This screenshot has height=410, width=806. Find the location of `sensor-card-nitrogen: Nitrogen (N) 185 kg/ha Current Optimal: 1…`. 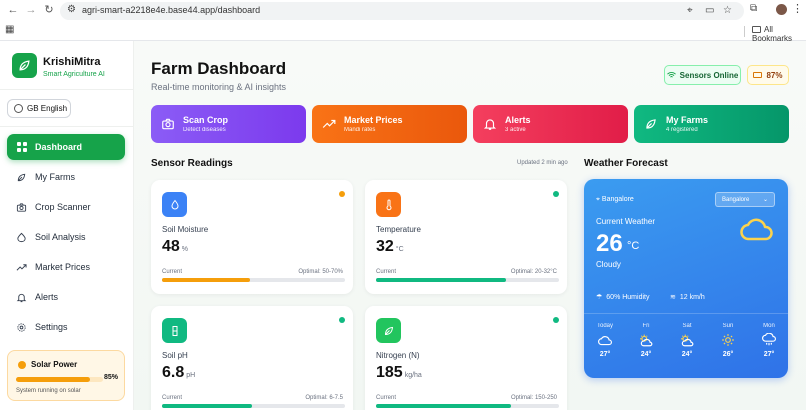

sensor-card-nitrogen: Nitrogen (N) 185 kg/ha Current Optimal: 1… is located at coordinates (466, 358).